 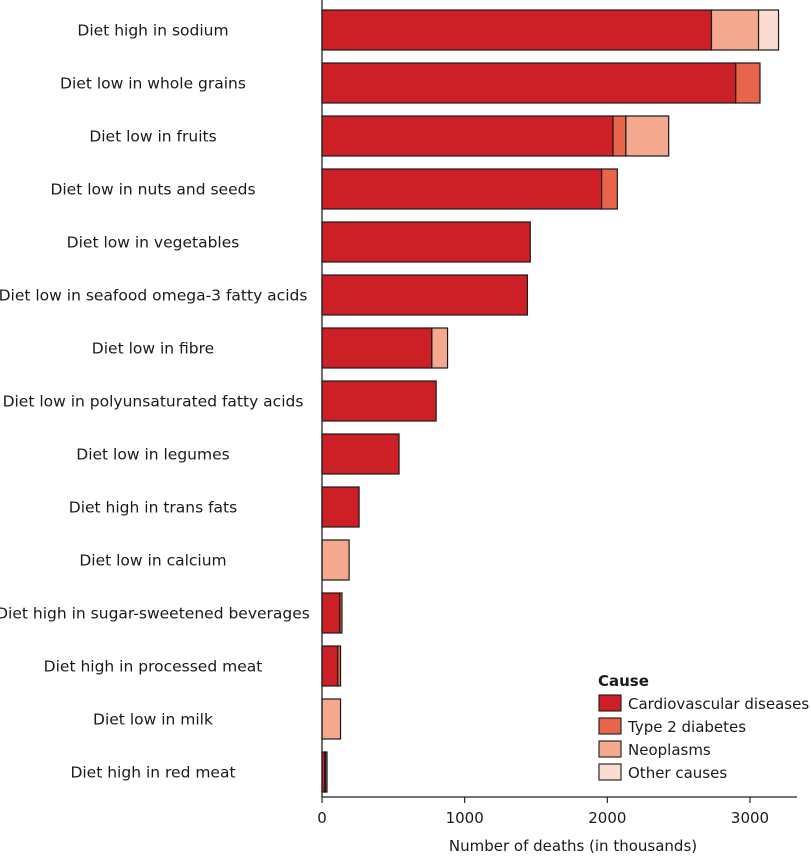 What do you see at coordinates (465, 818) in the screenshot?
I see `x-tick-label: 1000` at bounding box center [465, 818].